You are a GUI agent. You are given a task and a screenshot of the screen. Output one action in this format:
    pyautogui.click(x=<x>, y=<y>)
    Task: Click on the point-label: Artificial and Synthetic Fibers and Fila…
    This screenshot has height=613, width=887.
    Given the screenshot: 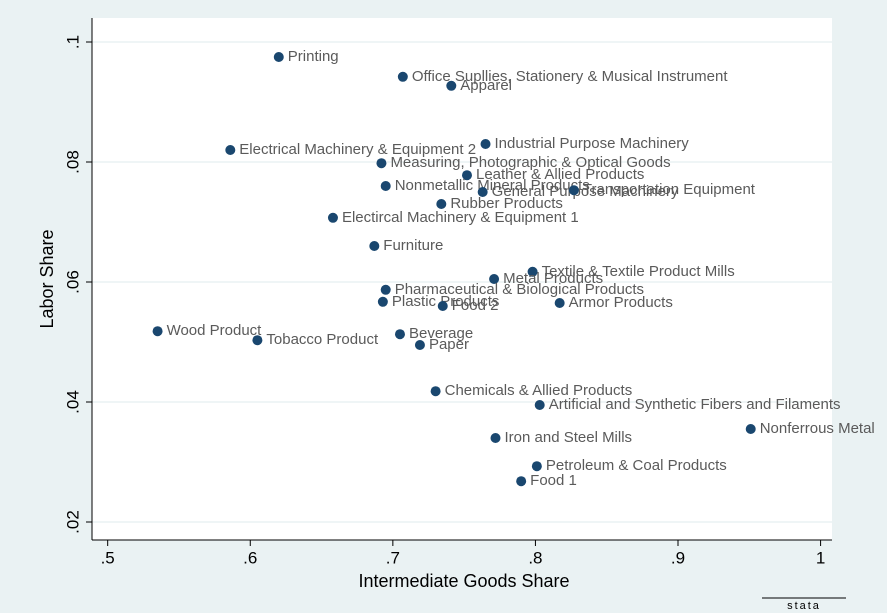 What is the action you would take?
    pyautogui.click(x=695, y=404)
    